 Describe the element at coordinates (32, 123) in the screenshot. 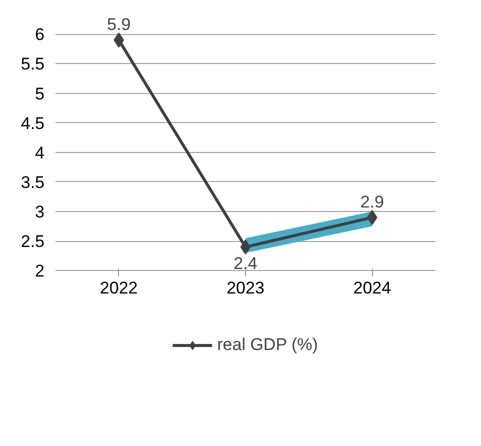

I see `y-tick-label: 4.5` at that location.